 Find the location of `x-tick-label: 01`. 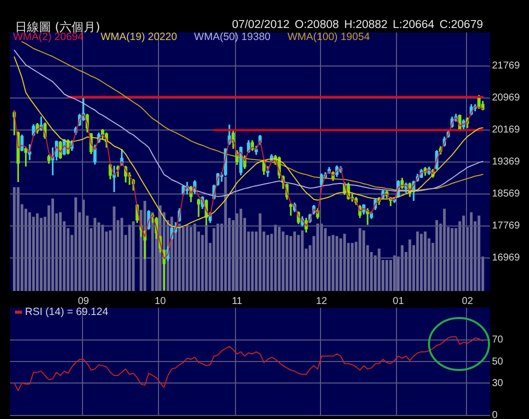

x-tick-label: 01 is located at coordinates (398, 301).